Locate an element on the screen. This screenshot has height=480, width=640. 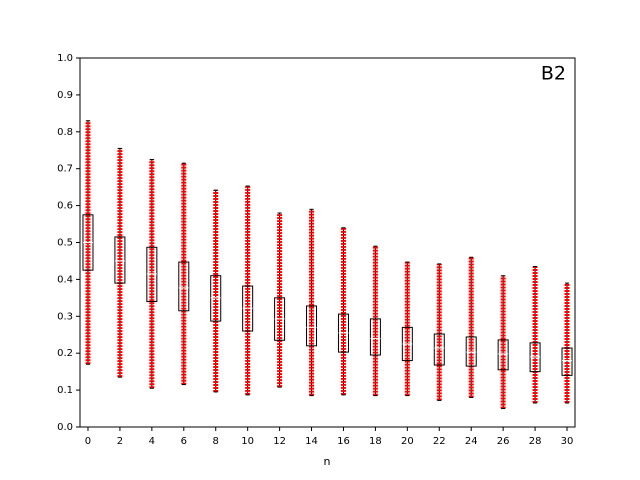
x-tick-label: 2 is located at coordinates (120, 441).